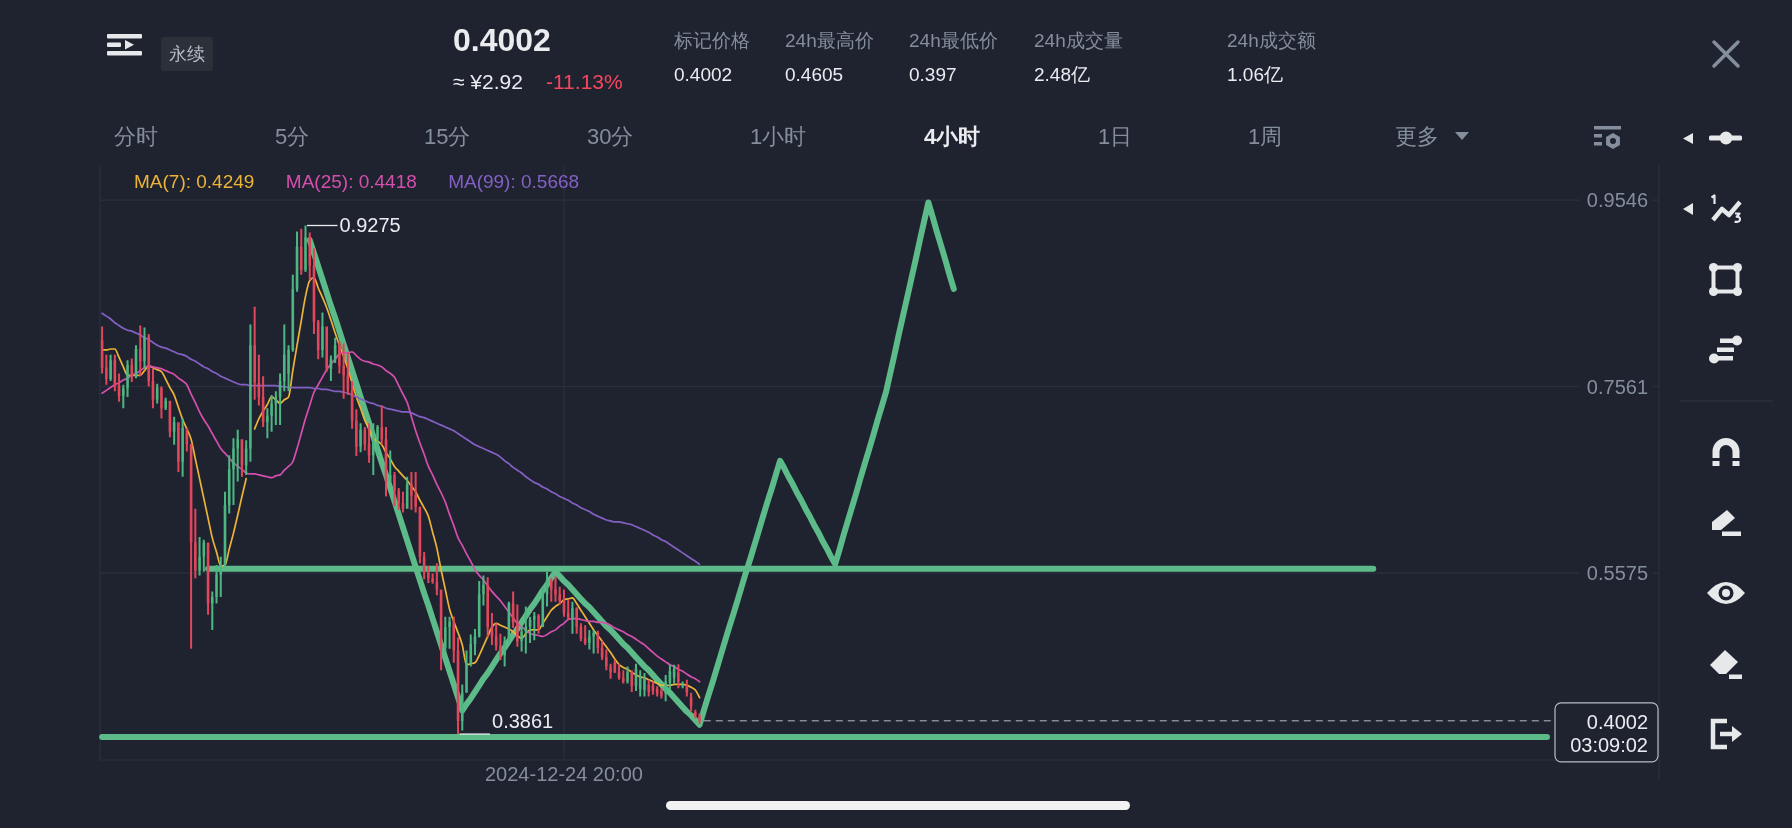 This screenshot has height=828, width=1792. What do you see at coordinates (370, 225) in the screenshot?
I see `annotation: 0.9275` at bounding box center [370, 225].